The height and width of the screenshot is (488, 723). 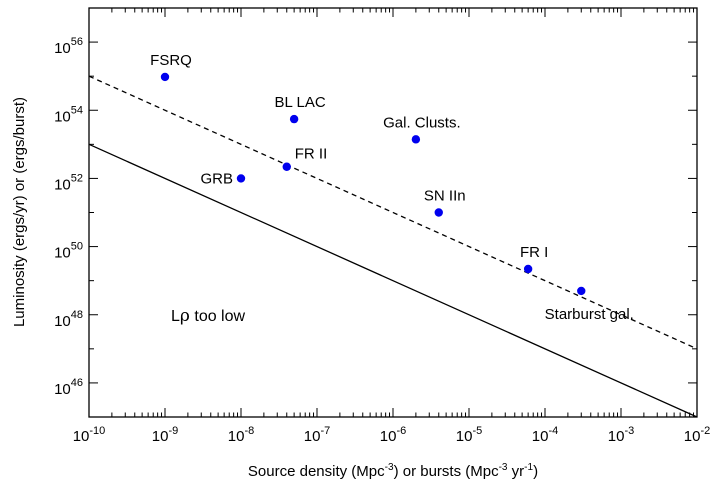 What do you see at coordinates (165, 435) in the screenshot?
I see `x-tick-label: 10⁻⁹` at bounding box center [165, 435].